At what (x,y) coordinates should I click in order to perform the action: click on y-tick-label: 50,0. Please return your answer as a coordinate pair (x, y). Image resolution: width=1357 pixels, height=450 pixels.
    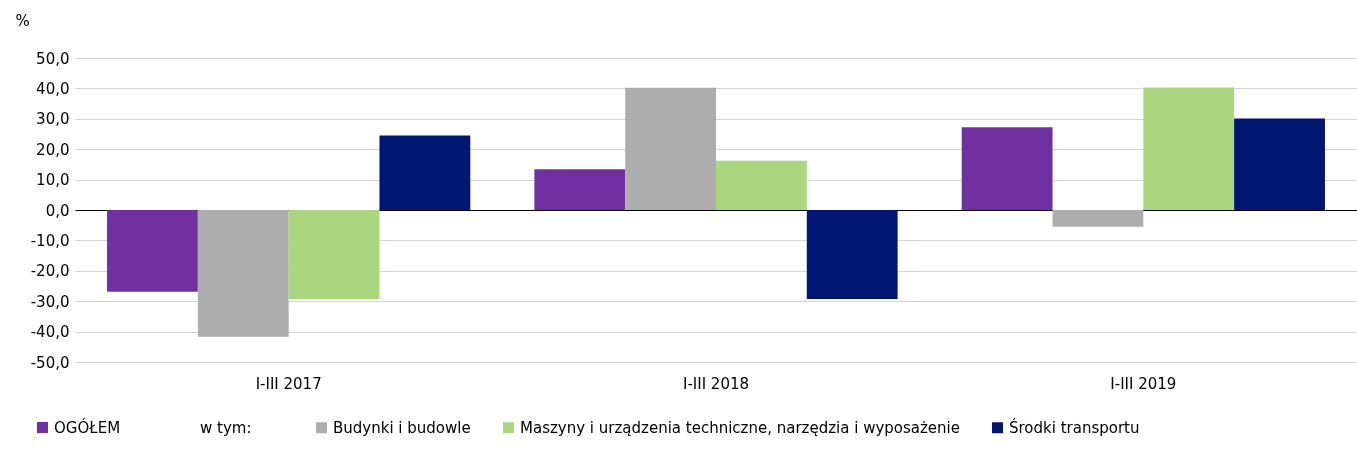
    Looking at the image, I should click on (53, 58).